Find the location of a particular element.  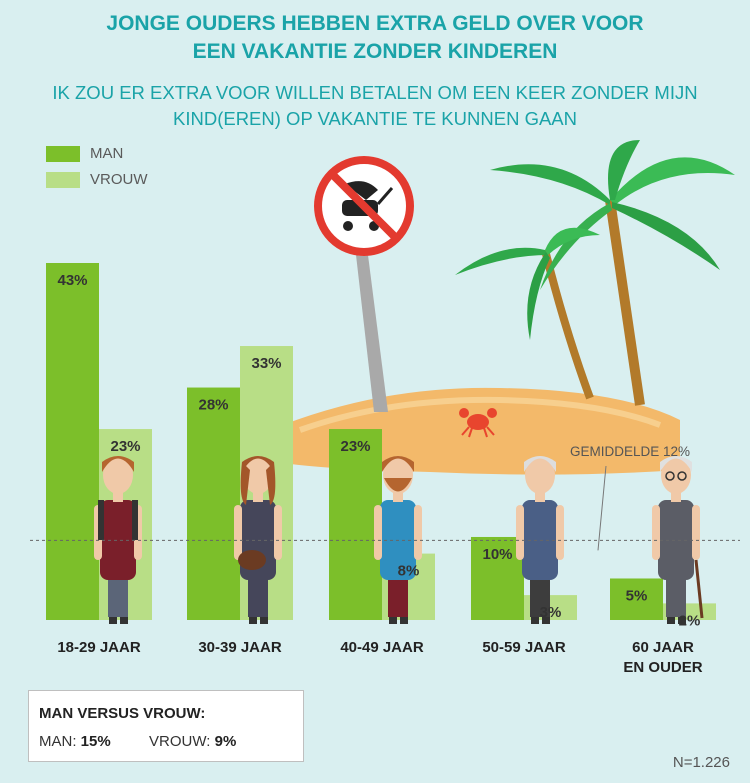

legend-man-swatch is located at coordinates (63, 154).